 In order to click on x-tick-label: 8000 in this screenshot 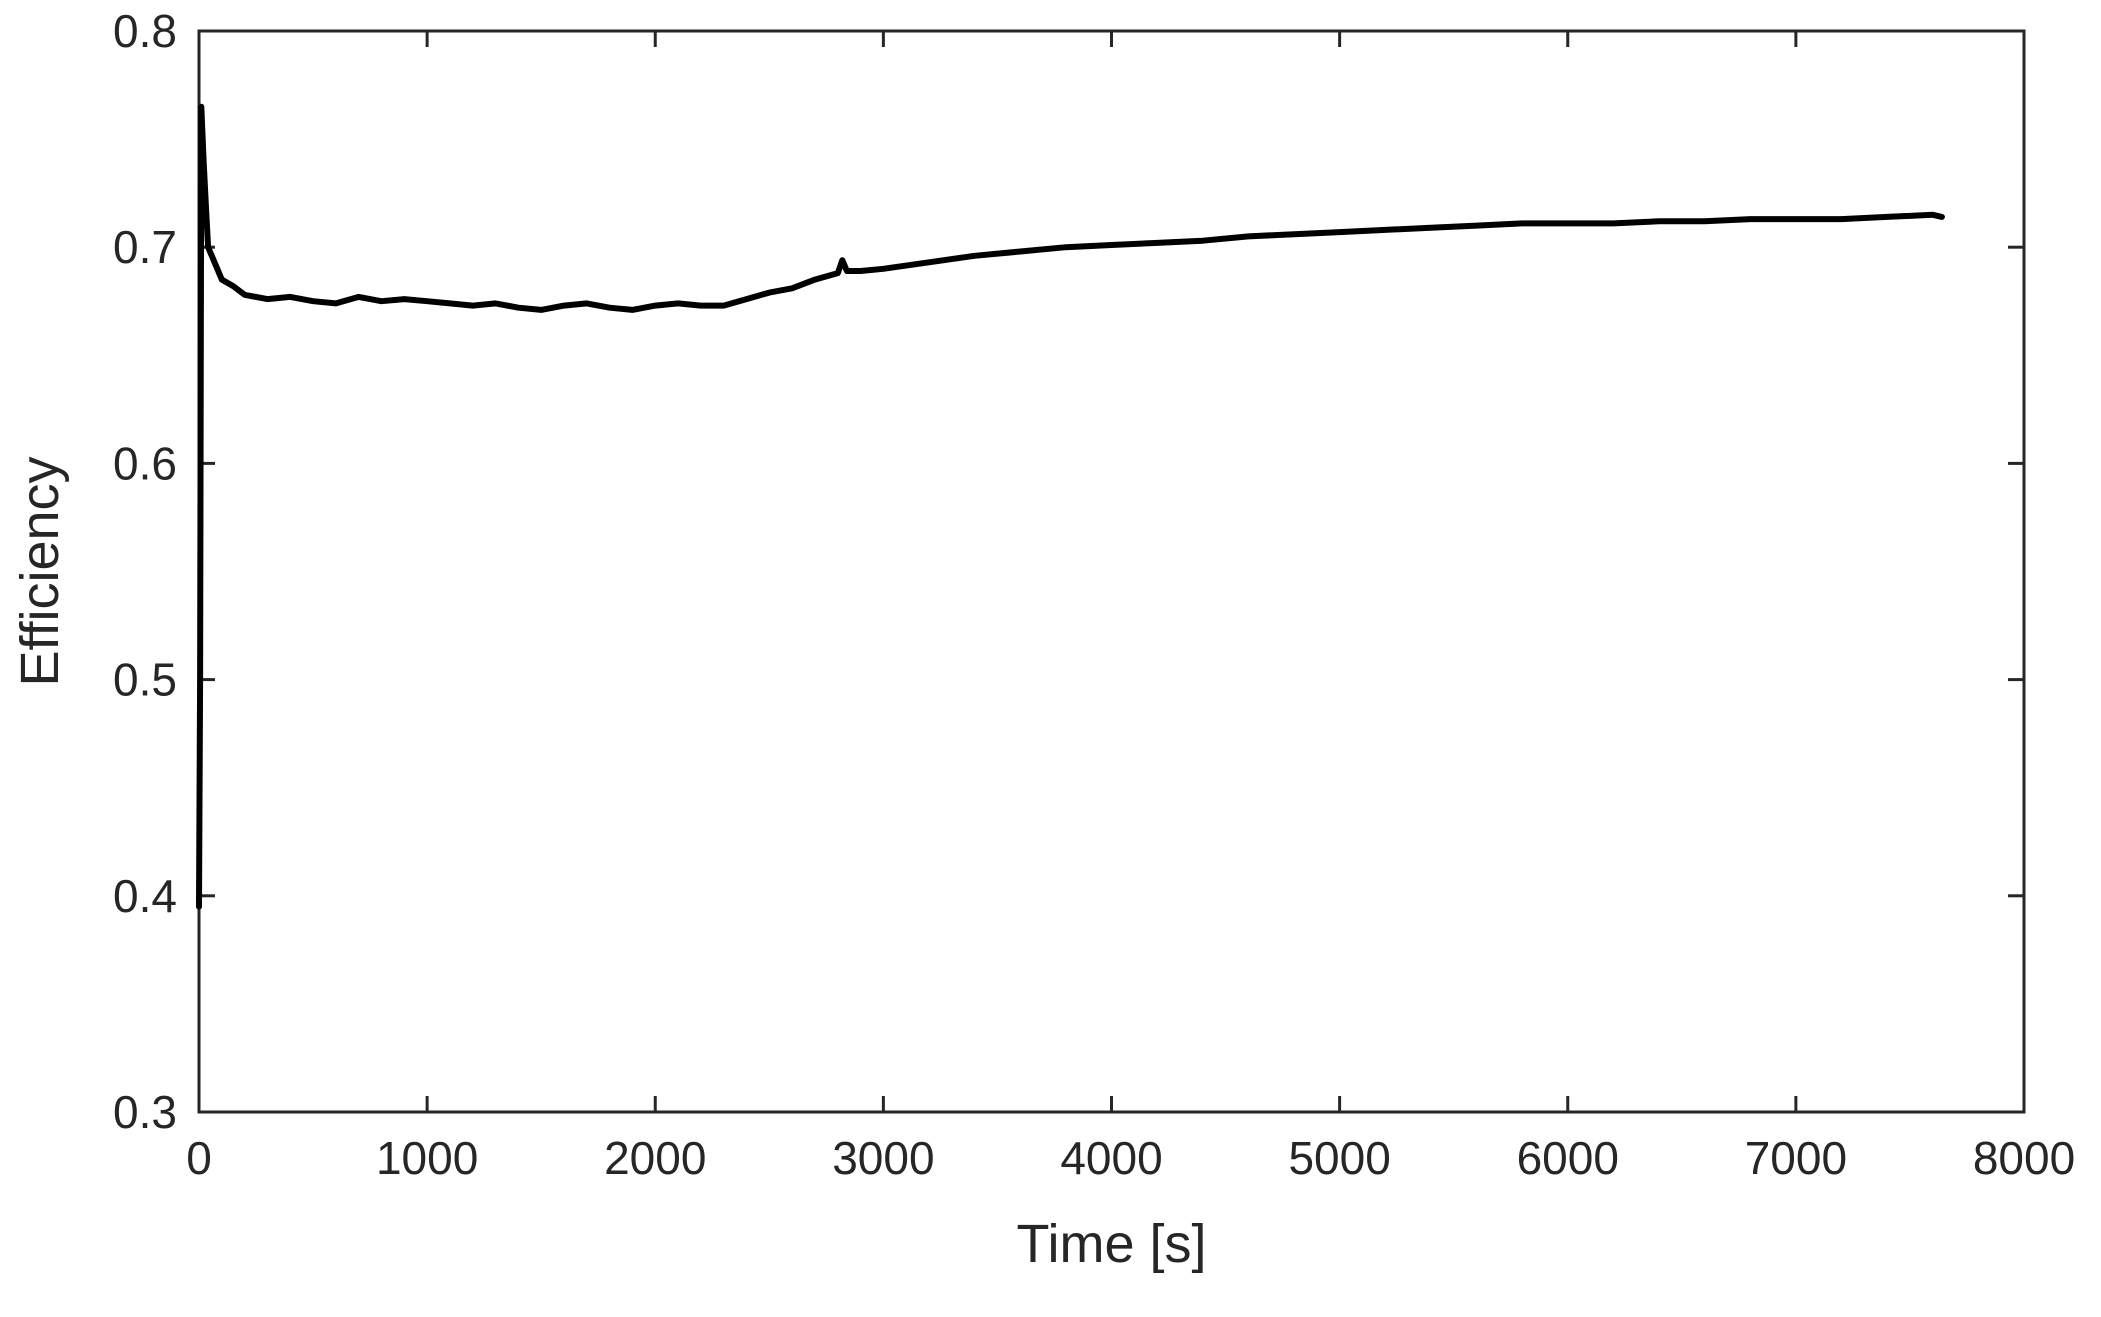, I will do `click(2024, 1158)`.